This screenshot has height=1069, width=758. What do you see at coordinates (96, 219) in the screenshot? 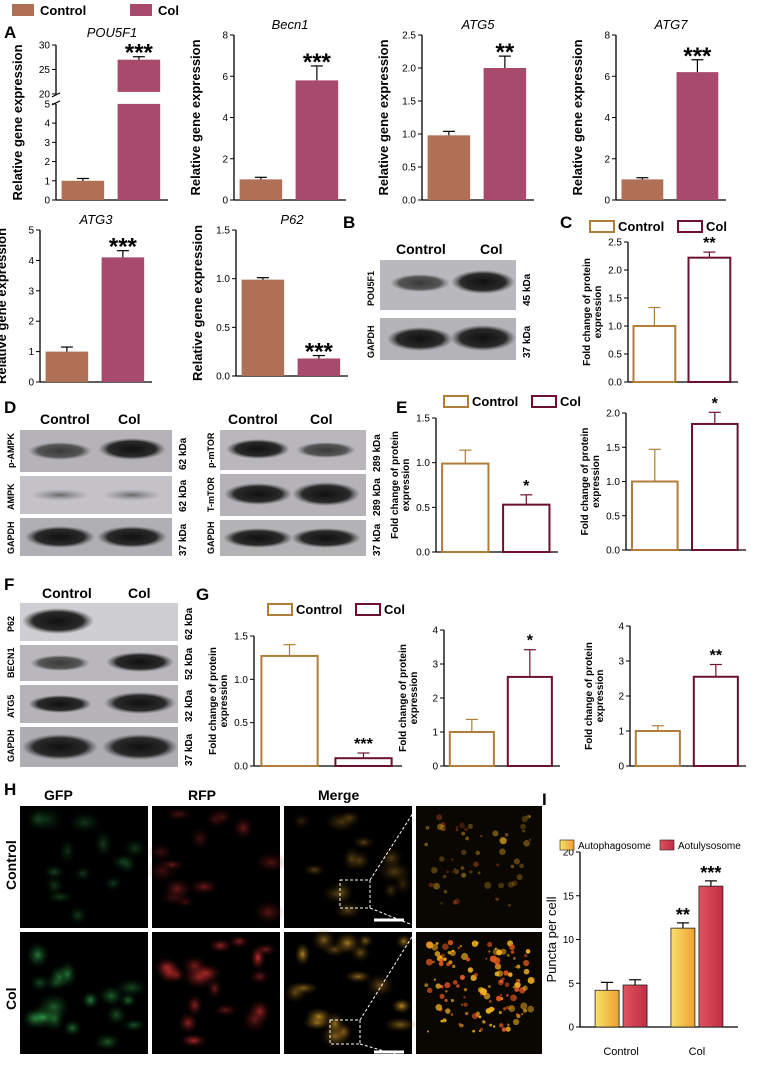
I see `chart-title: ATG3` at bounding box center [96, 219].